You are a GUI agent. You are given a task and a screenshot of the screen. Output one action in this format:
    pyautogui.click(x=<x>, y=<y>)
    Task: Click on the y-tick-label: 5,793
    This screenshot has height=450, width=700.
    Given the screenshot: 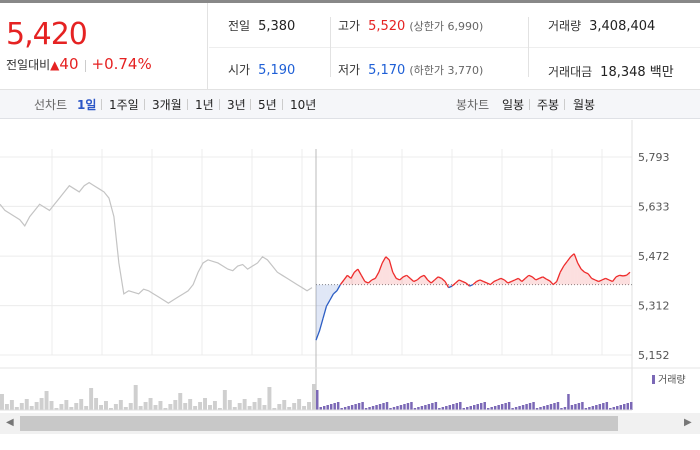 What is the action you would take?
    pyautogui.click(x=654, y=157)
    